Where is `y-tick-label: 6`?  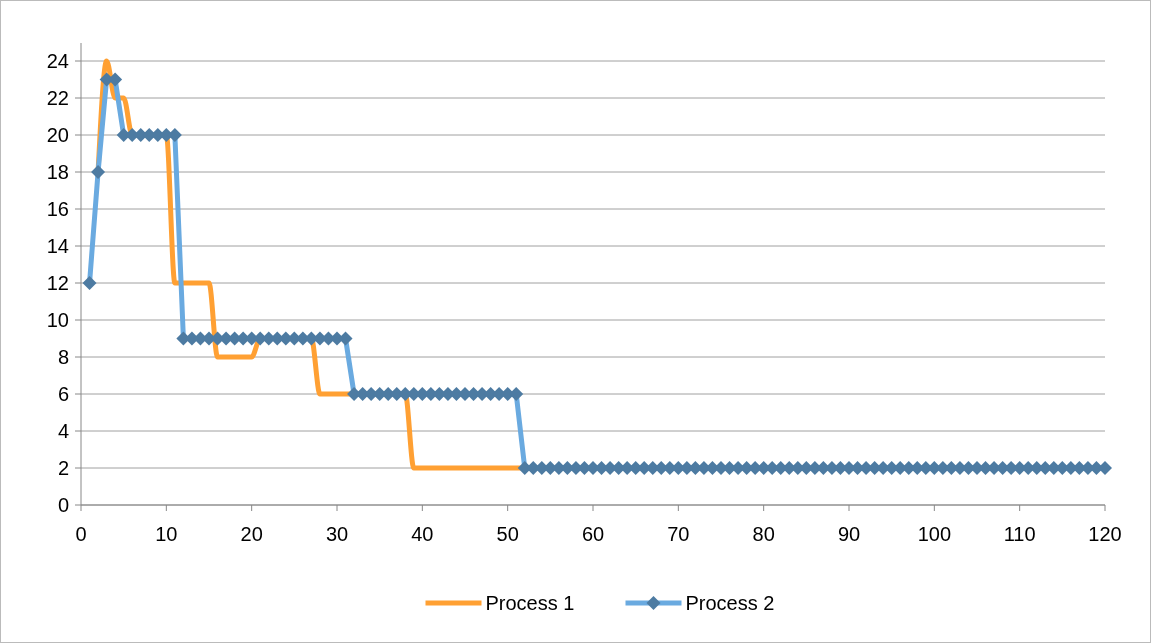
y-tick-label: 6 is located at coordinates (63, 394).